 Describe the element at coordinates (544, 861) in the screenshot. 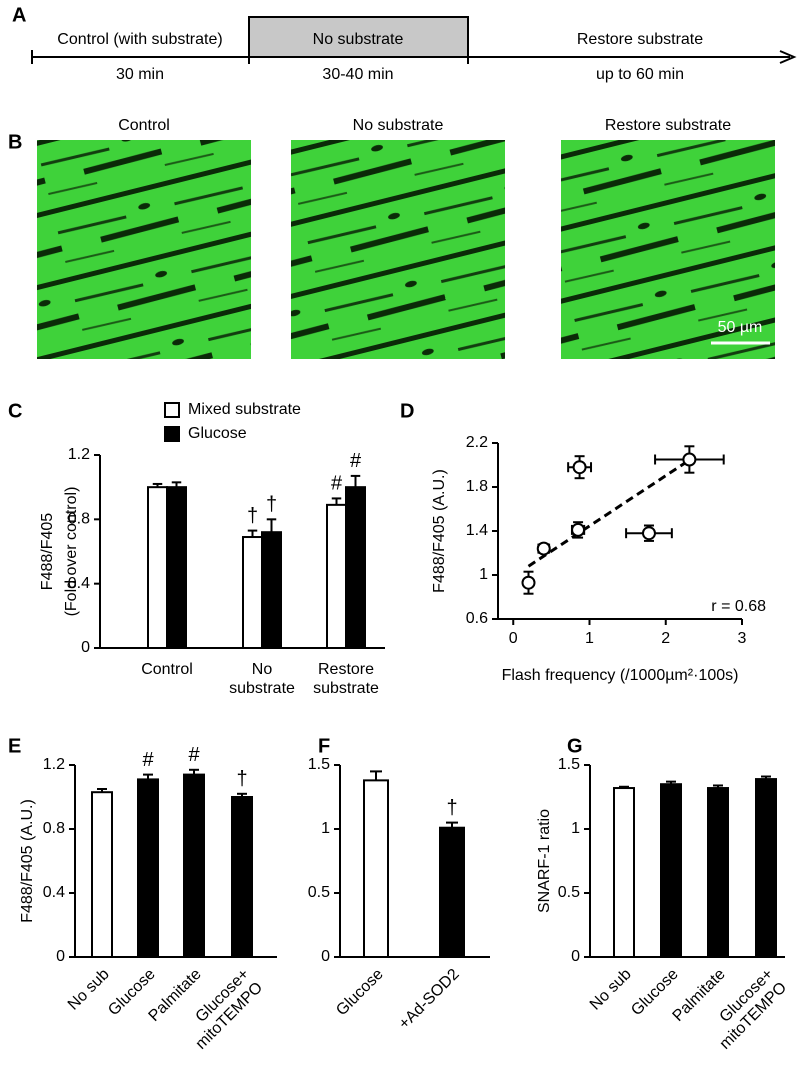

I see `y-axis-label: SNARF-1 ratio` at that location.